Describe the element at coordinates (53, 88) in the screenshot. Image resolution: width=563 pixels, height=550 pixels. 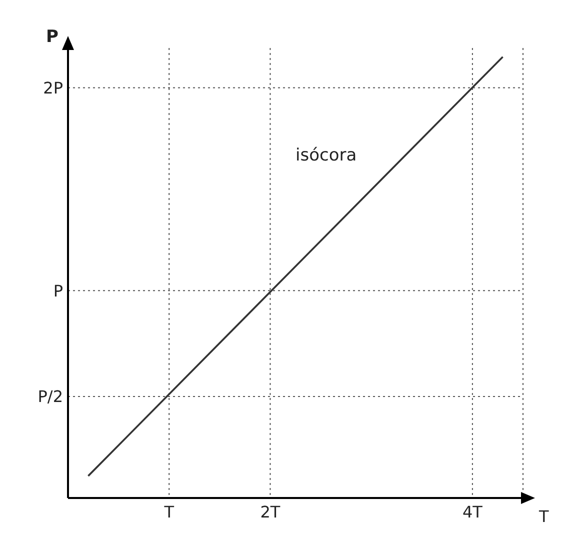
I see `ref-line-label: 2P` at that location.